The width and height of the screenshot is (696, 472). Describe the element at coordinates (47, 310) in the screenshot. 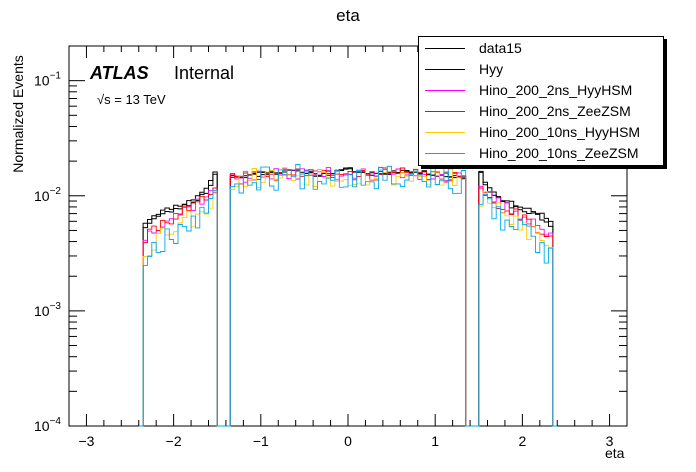

I see `y-tick-label: 10⁻³` at that location.